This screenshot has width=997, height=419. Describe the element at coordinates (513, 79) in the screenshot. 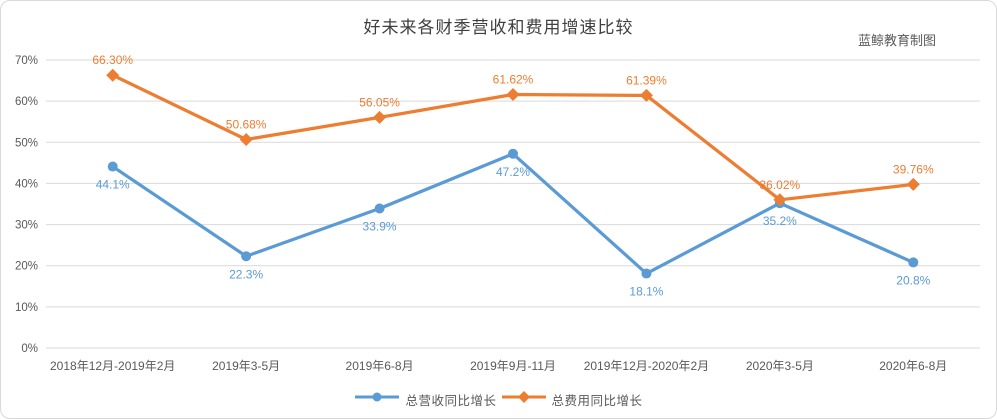

I see `data-label: 61.62%` at that location.